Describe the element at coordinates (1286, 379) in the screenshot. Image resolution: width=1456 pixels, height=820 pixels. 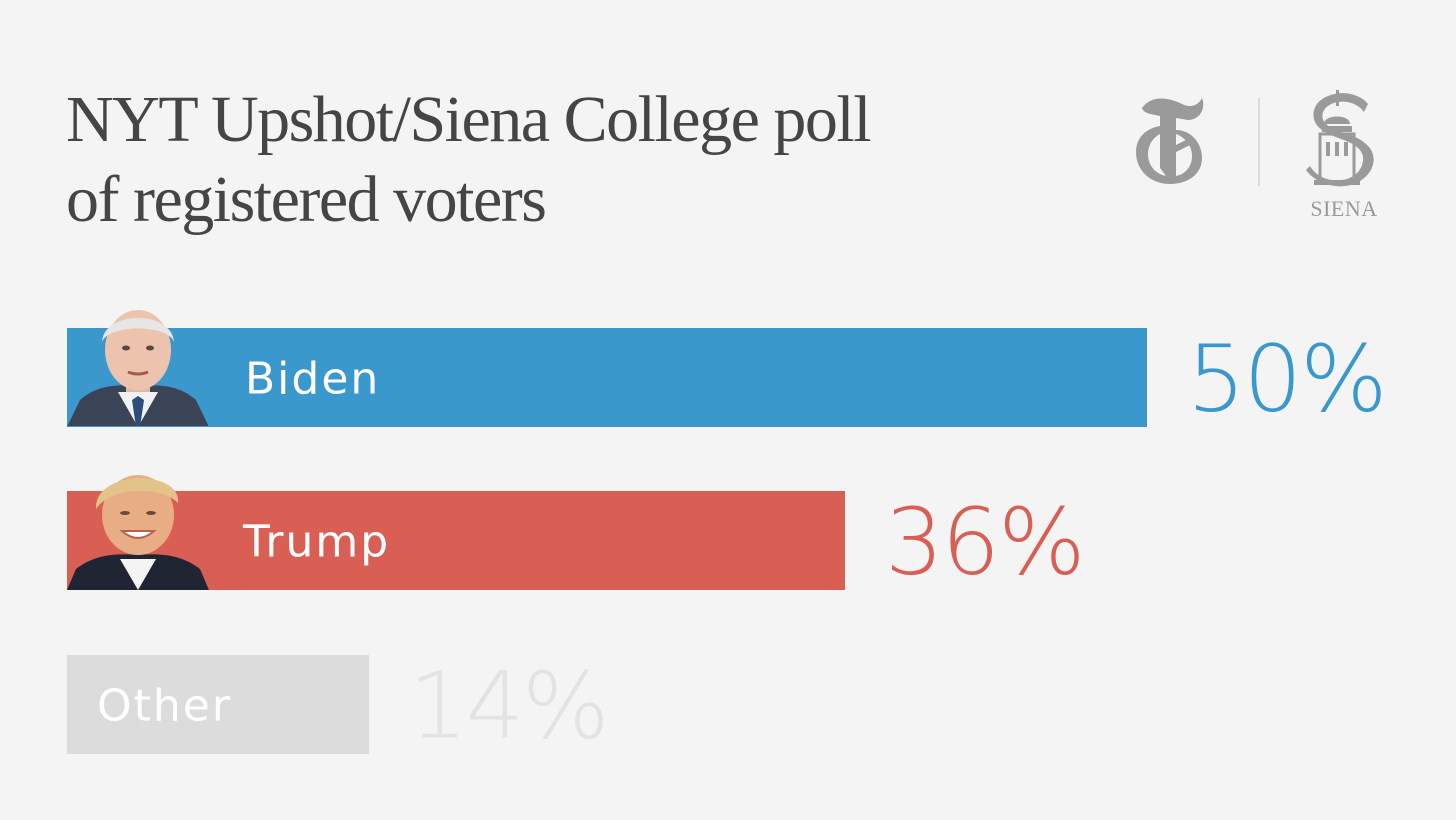
I see `value-label-biden: 50%` at that location.